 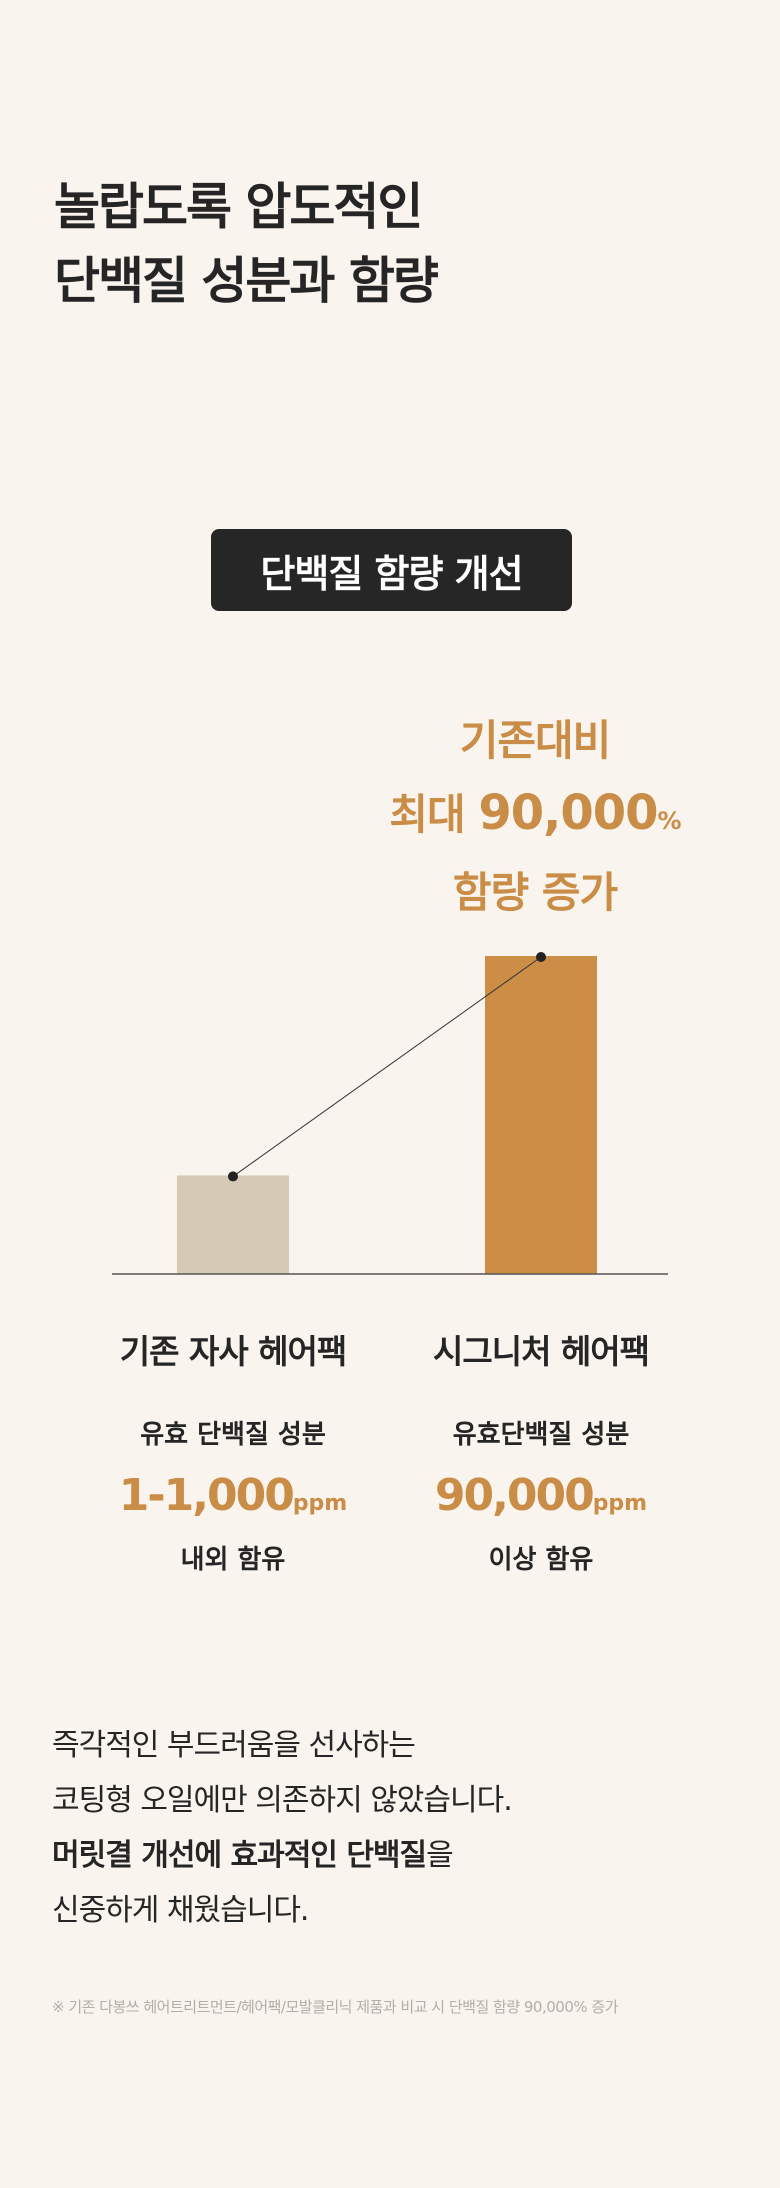 I want to click on callout-unit: %, so click(x=669, y=821).